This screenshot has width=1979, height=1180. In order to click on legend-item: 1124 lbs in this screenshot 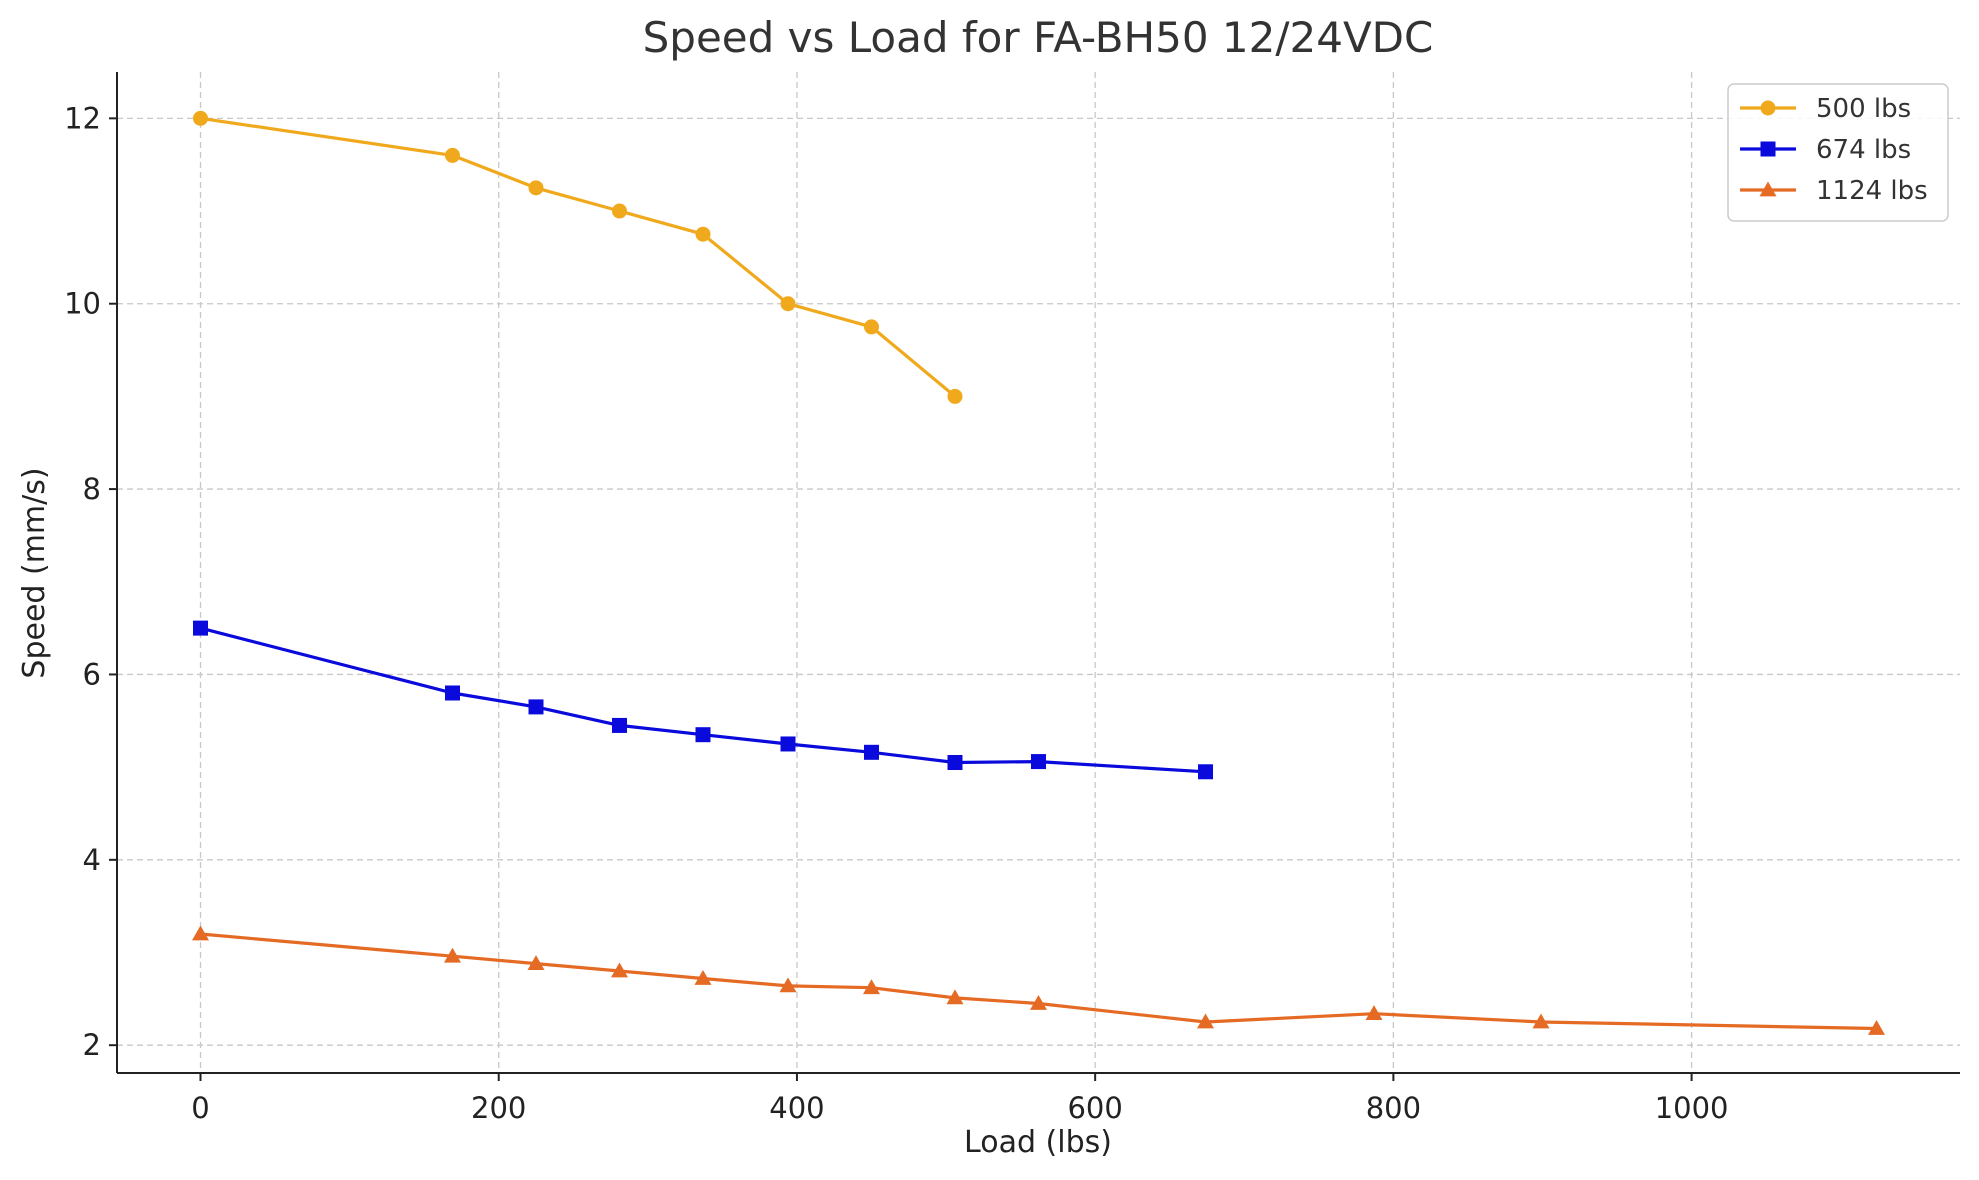, I will do `click(1834, 191)`.